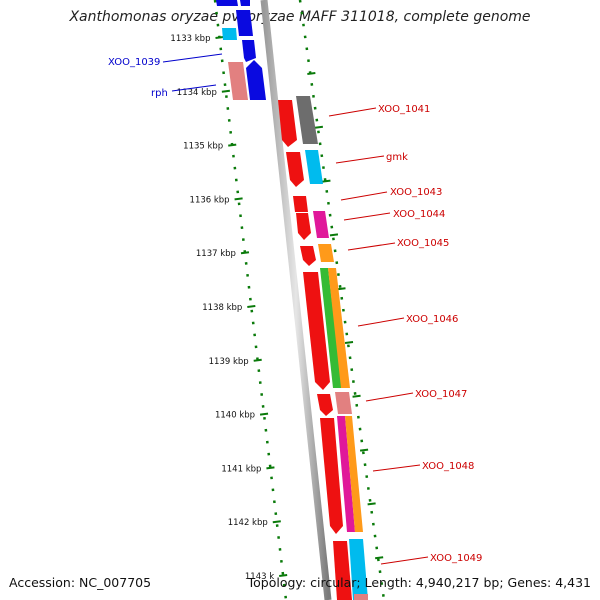 The image size is (600, 600). What do you see at coordinates (295, 169) in the screenshot?
I see `gene-arrow-red-gmk` at bounding box center [295, 169].